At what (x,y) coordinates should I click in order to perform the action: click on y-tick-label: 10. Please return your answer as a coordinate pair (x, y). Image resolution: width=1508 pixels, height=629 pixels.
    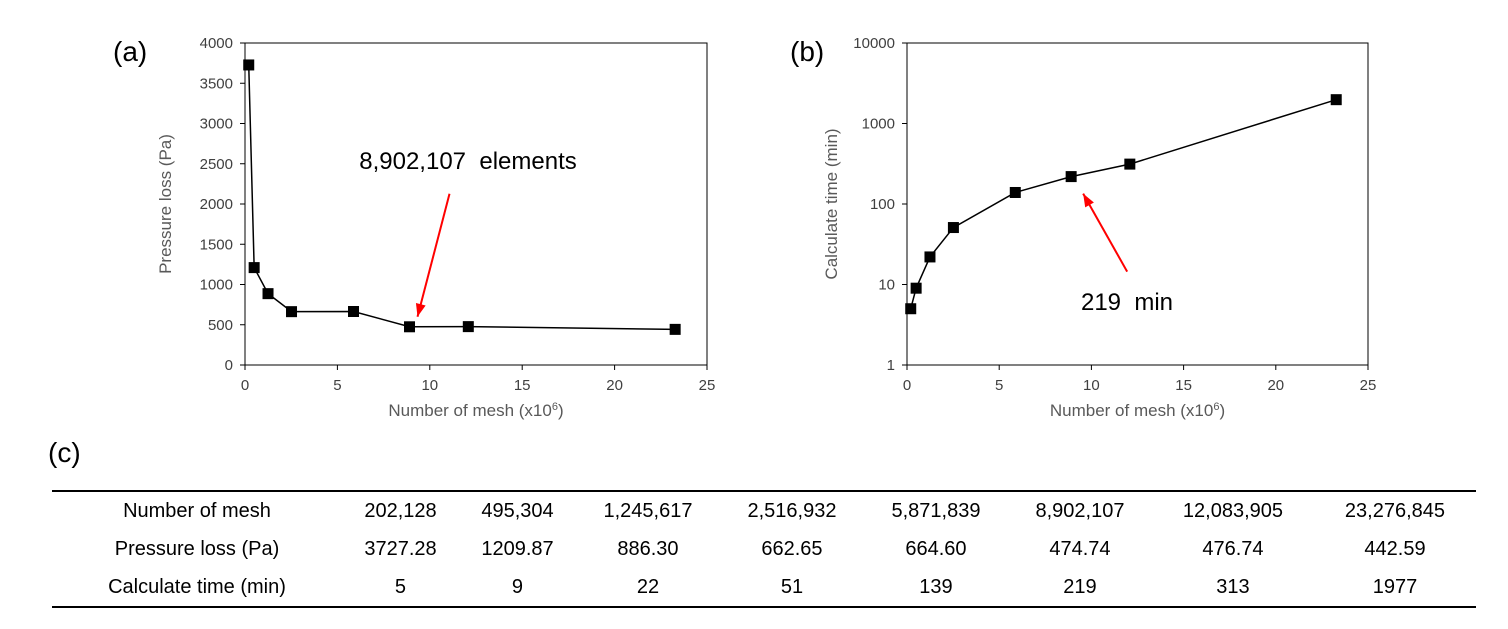
    Looking at the image, I should click on (886, 285).